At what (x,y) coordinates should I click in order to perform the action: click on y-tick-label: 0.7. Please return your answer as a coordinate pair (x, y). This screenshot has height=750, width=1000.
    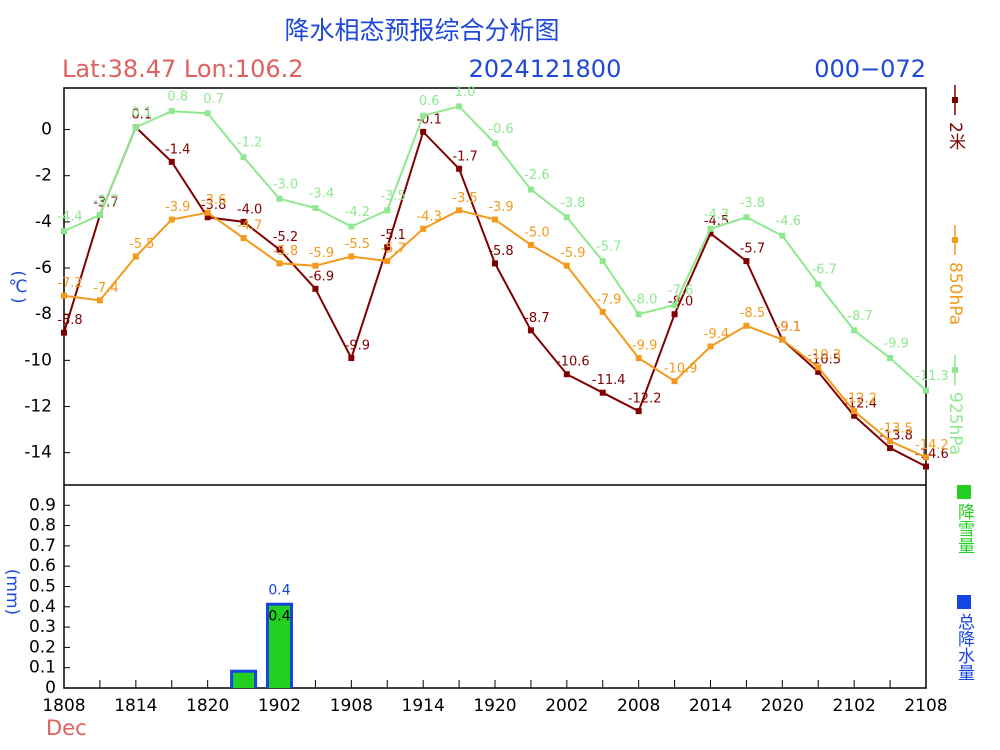
    Looking at the image, I should click on (42, 546).